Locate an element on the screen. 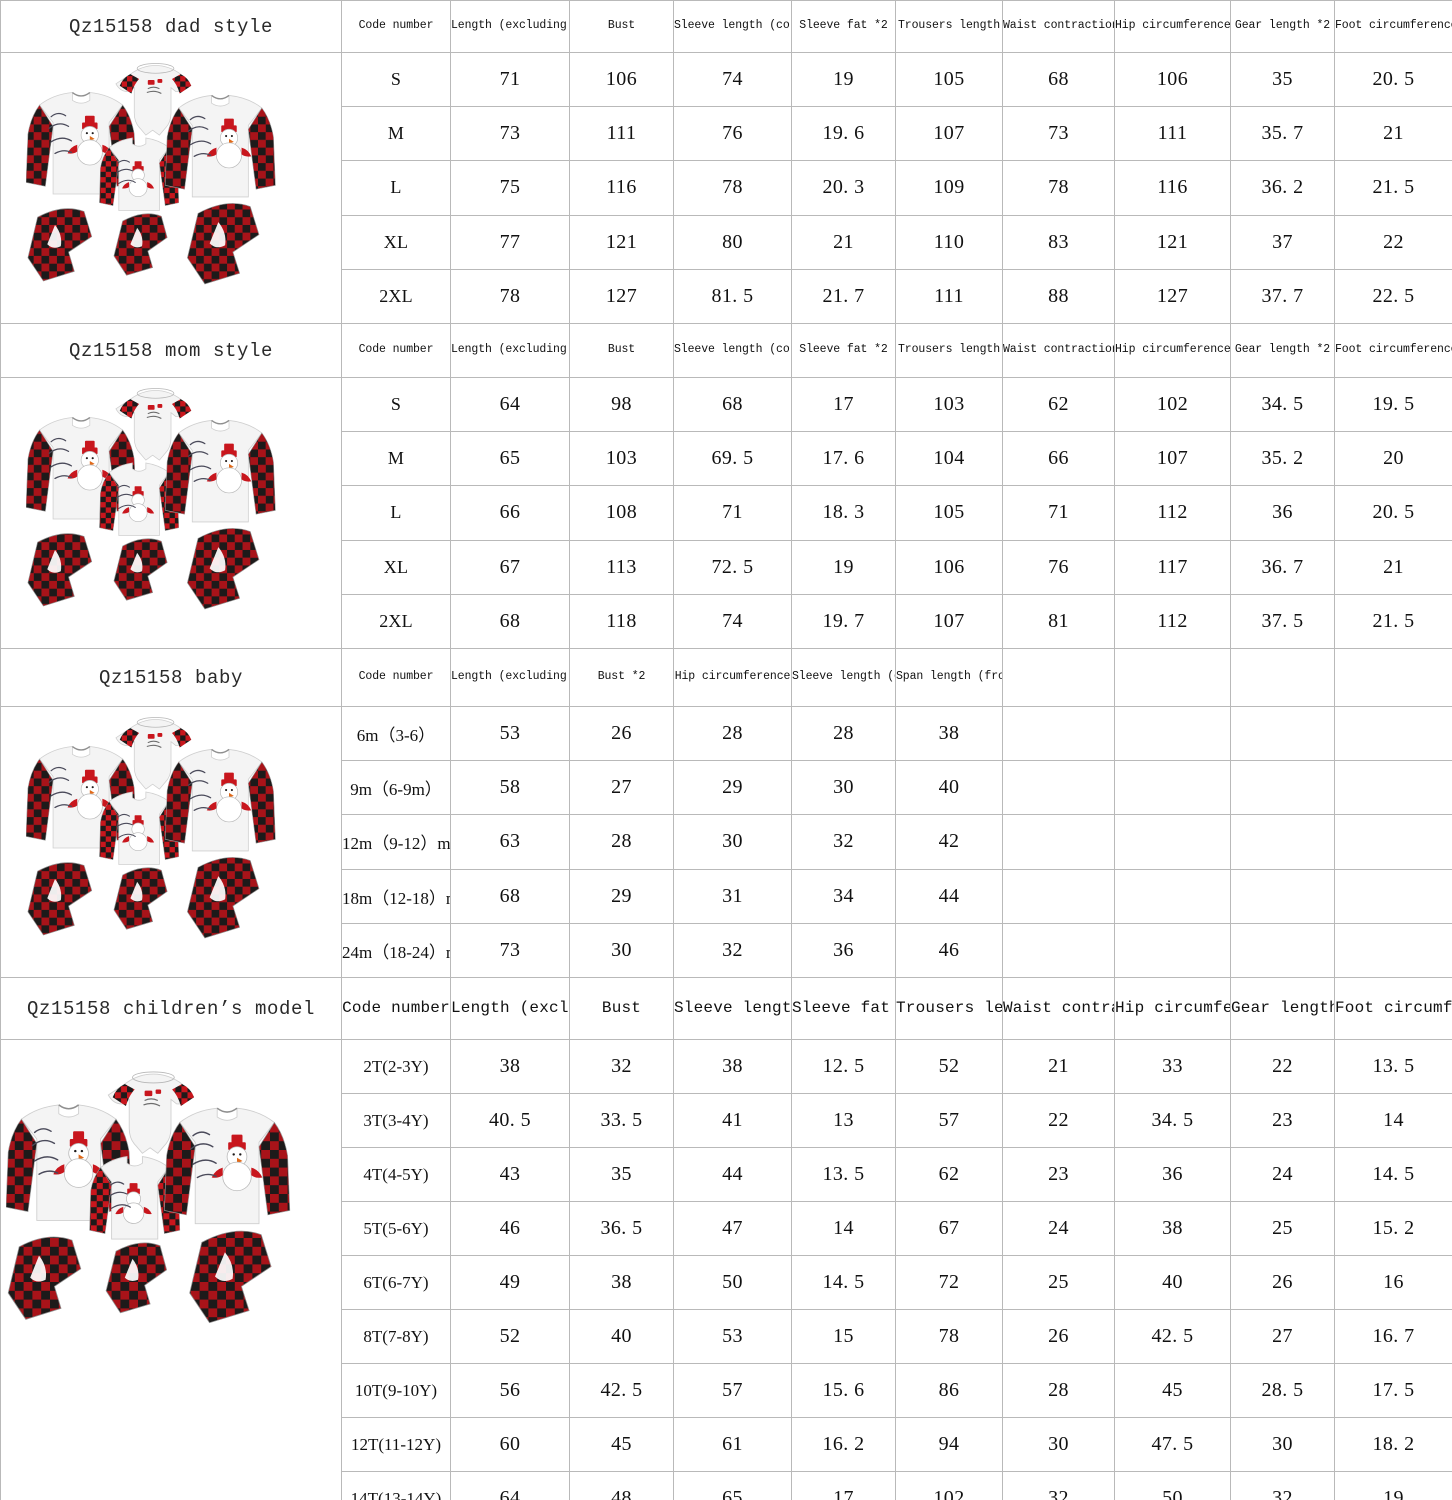 The image size is (1452, 1500). column-header-baby-5: Span length (from shoulder top to is located at coordinates (949, 677).